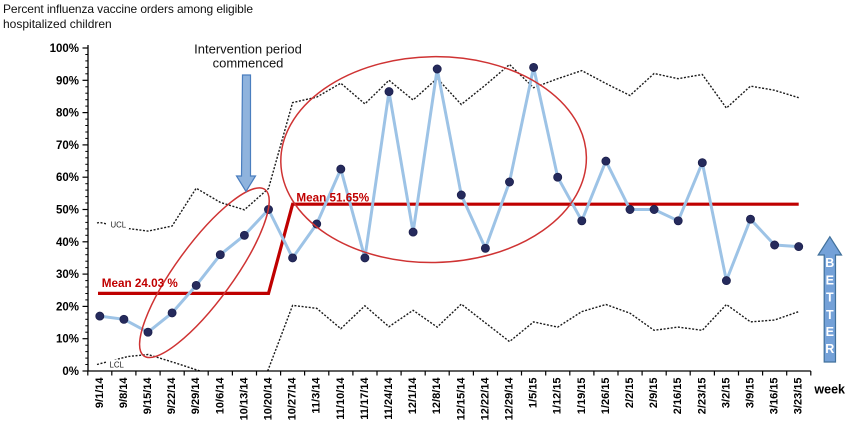 The width and height of the screenshot is (849, 423). I want to click on svg-text: 9/22/14, so click(172, 396).